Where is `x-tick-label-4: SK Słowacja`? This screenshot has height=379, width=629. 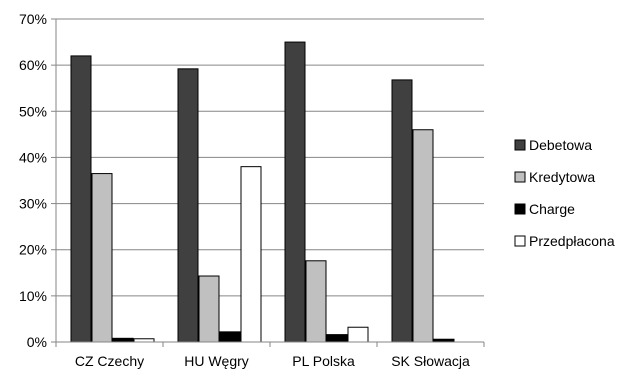 x-tick-label-4: SK Słowacja is located at coordinates (430, 361).